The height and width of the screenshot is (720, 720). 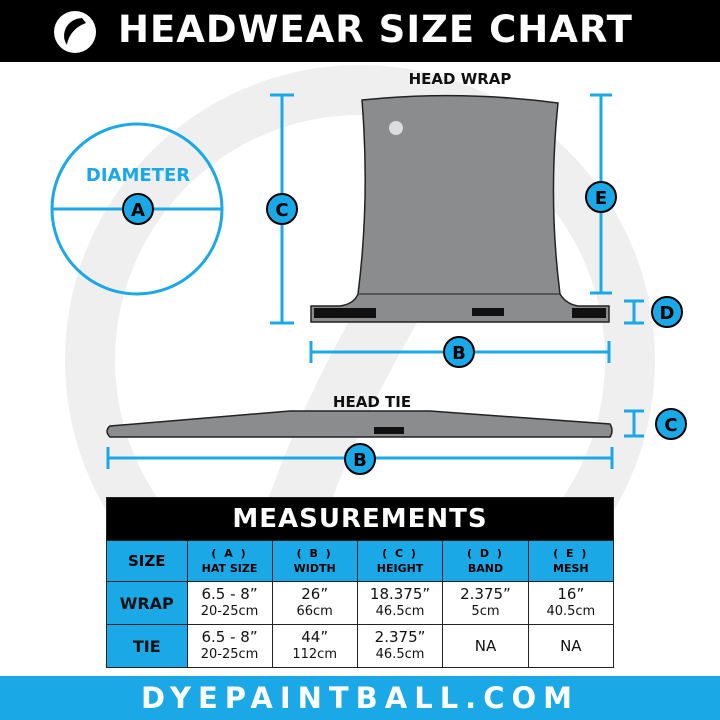 I want to click on badge-c: C, so click(x=281, y=210).